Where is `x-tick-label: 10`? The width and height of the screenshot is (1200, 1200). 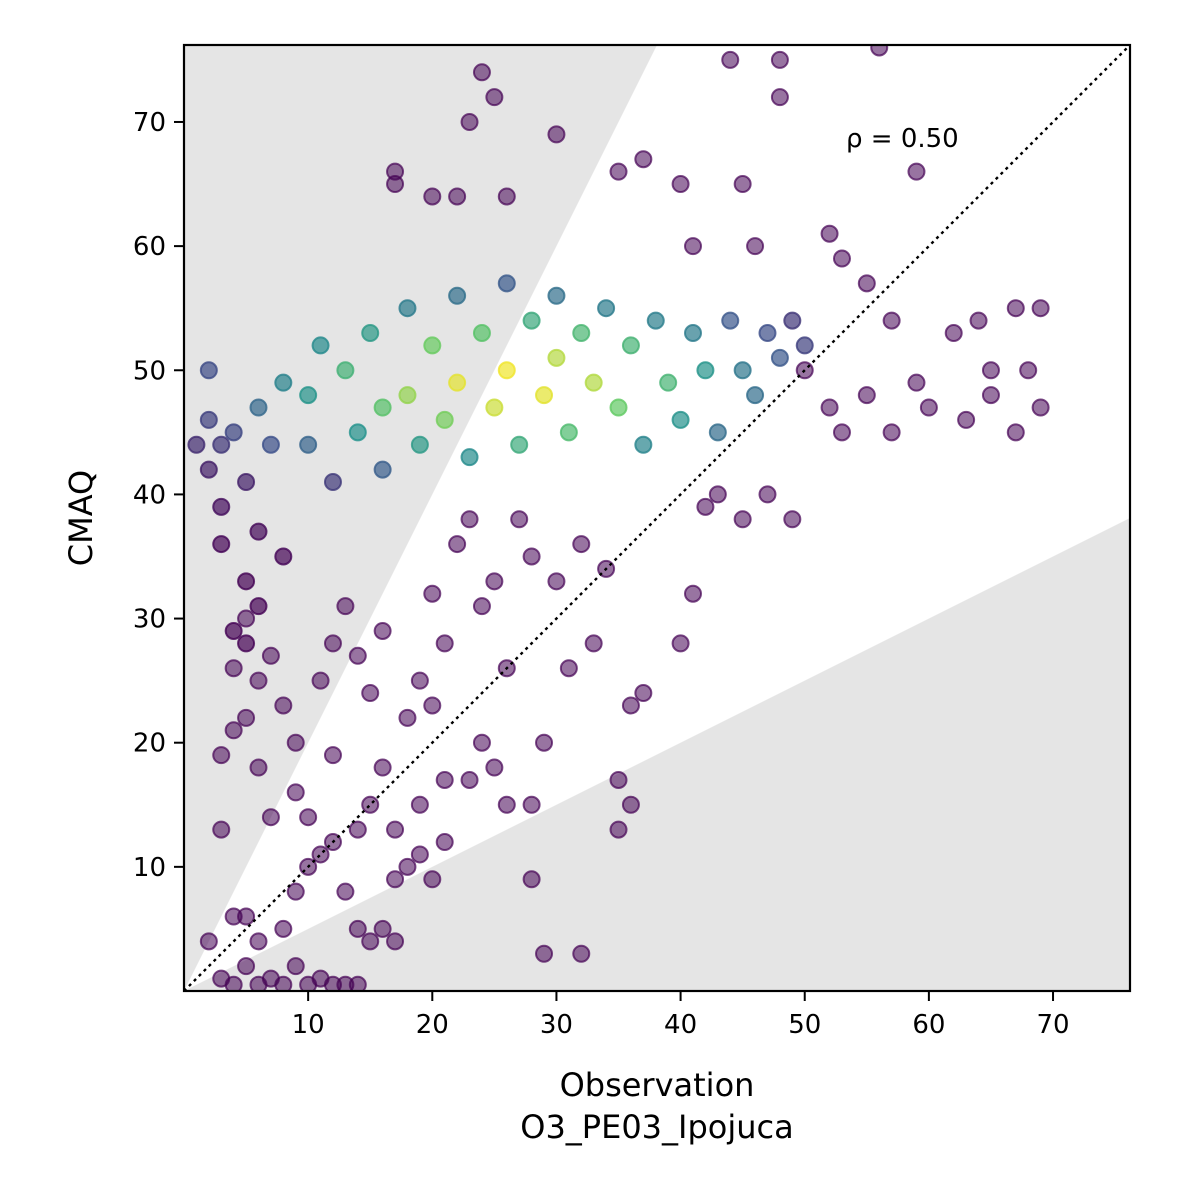
x-tick-label: 10 is located at coordinates (308, 1025).